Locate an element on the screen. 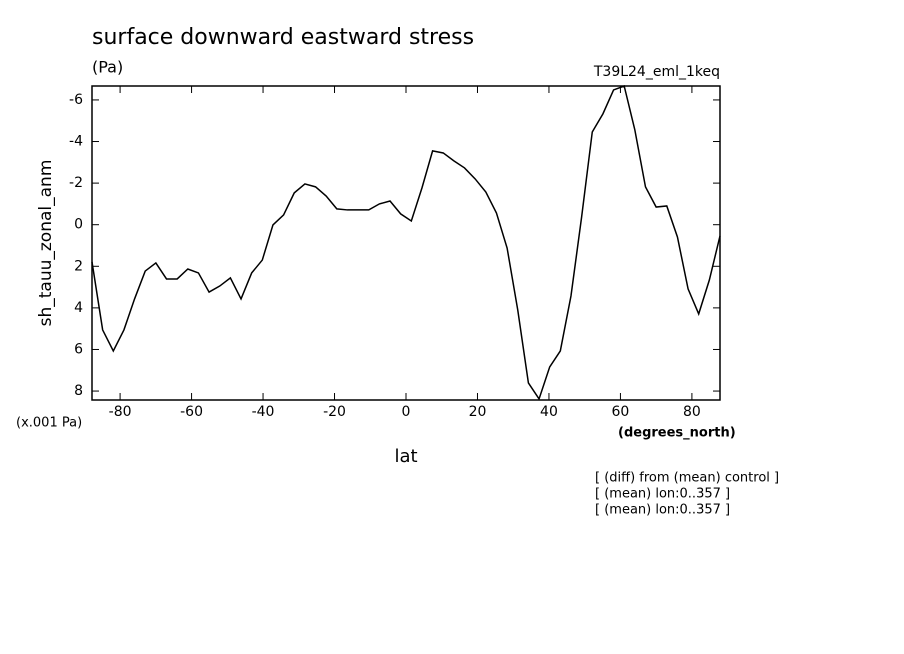  x-tick-label: 60 is located at coordinates (621, 412).